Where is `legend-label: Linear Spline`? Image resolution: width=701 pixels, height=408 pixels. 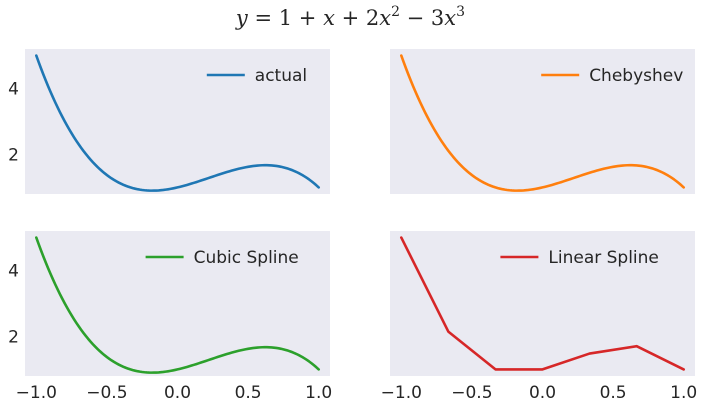
legend-label: Linear Spline is located at coordinates (603, 258).